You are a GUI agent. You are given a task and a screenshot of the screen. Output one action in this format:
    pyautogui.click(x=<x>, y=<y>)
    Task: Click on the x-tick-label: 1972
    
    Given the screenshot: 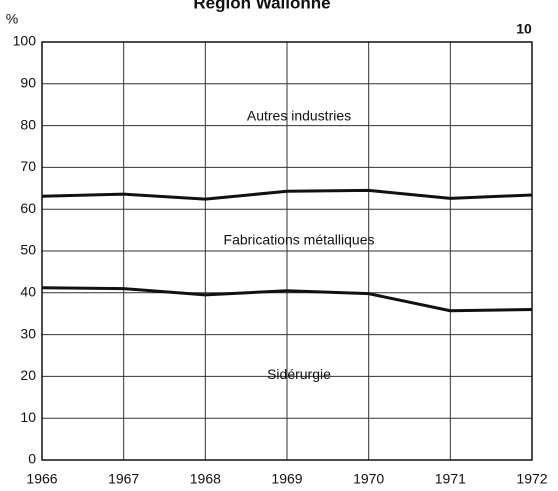 What is the action you would take?
    pyautogui.click(x=531, y=479)
    